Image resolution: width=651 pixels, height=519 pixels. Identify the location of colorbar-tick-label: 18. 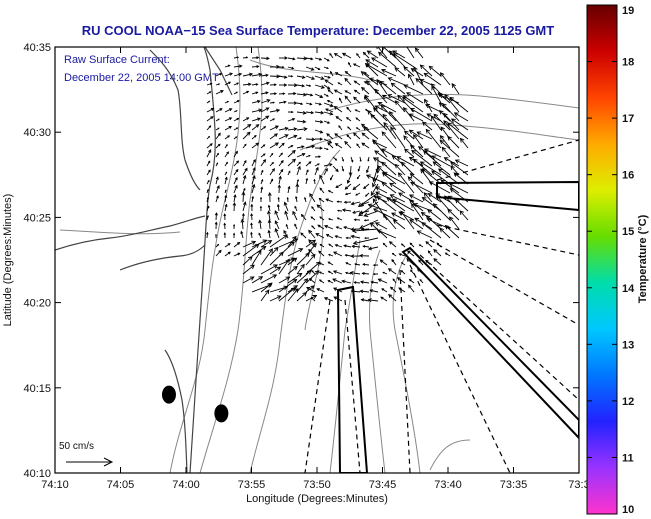
(628, 63).